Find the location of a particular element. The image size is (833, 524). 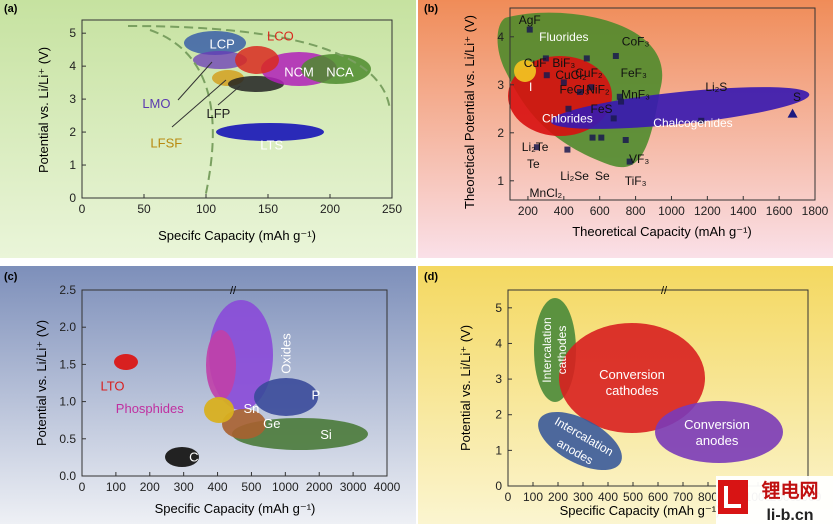

label-bif: BiF₃ is located at coordinates (563, 63).